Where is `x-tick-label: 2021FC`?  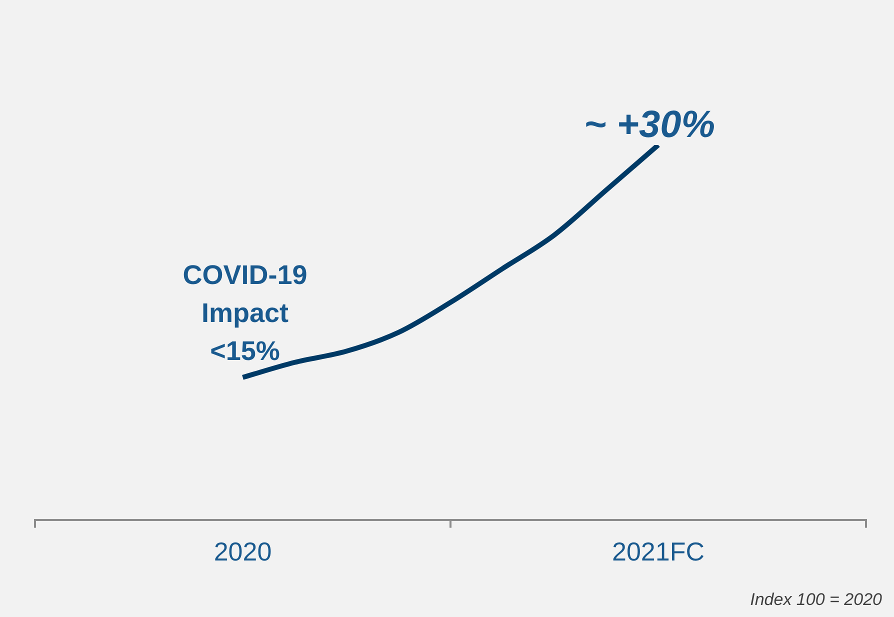
x-tick-label: 2021FC is located at coordinates (658, 551).